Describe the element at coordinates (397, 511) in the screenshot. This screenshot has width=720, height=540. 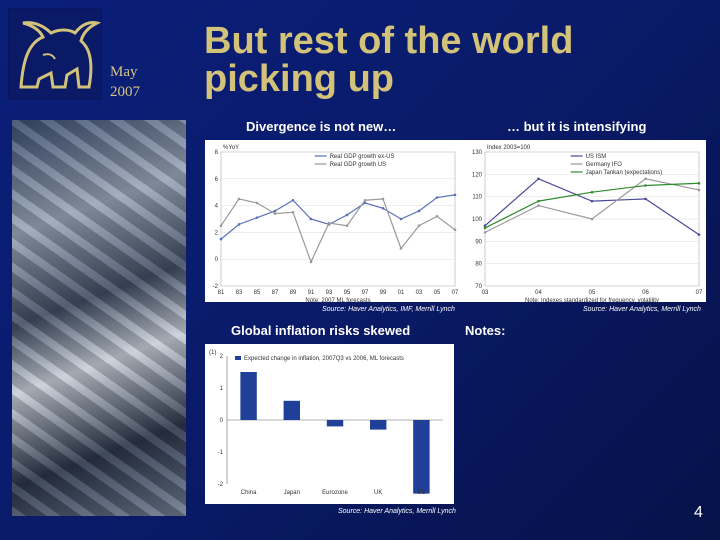
I see `chart3-source: Source: Haver Analytics, Merrill Lynch` at that location.